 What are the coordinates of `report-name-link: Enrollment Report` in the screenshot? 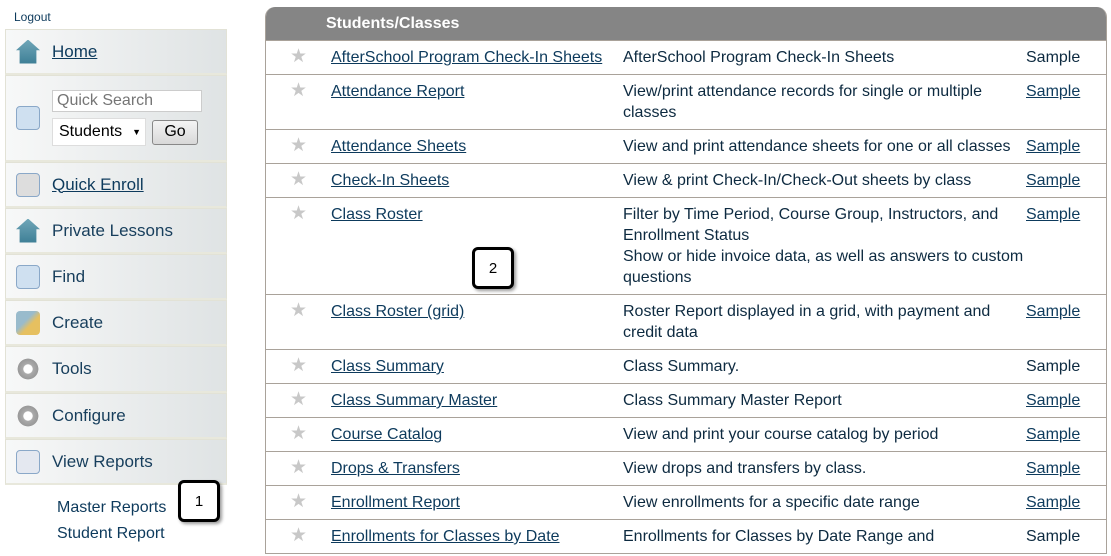 It's located at (395, 502).